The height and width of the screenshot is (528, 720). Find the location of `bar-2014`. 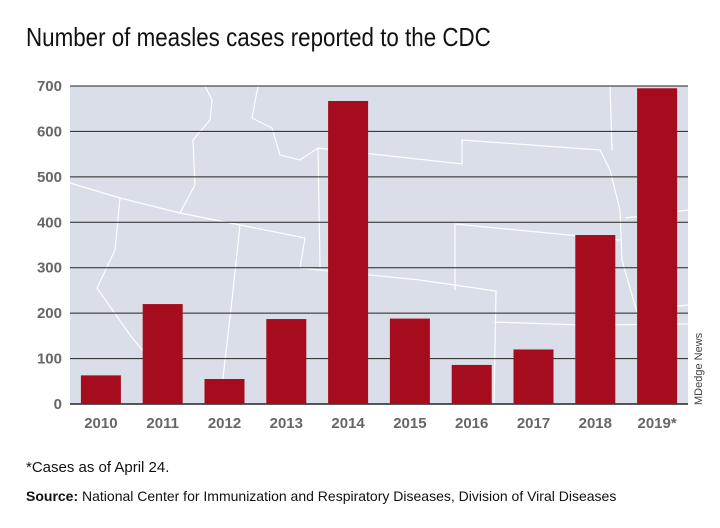

bar-2014 is located at coordinates (348, 252).